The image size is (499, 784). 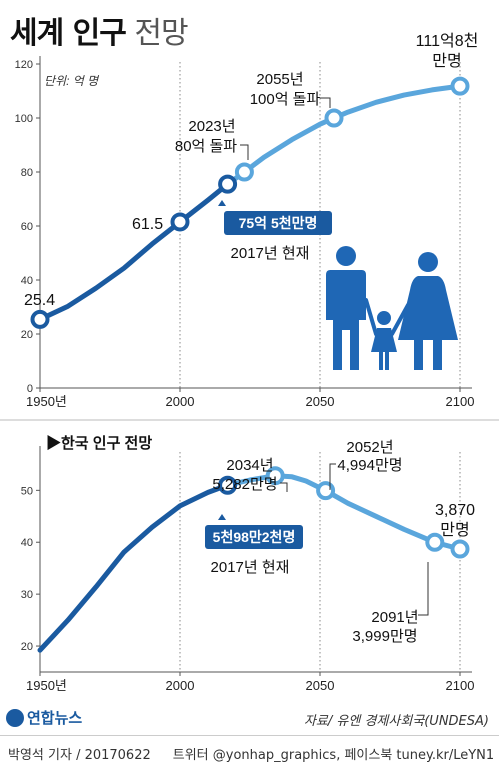 I want to click on title-bold: 세계 인구, so click(x=68, y=33).